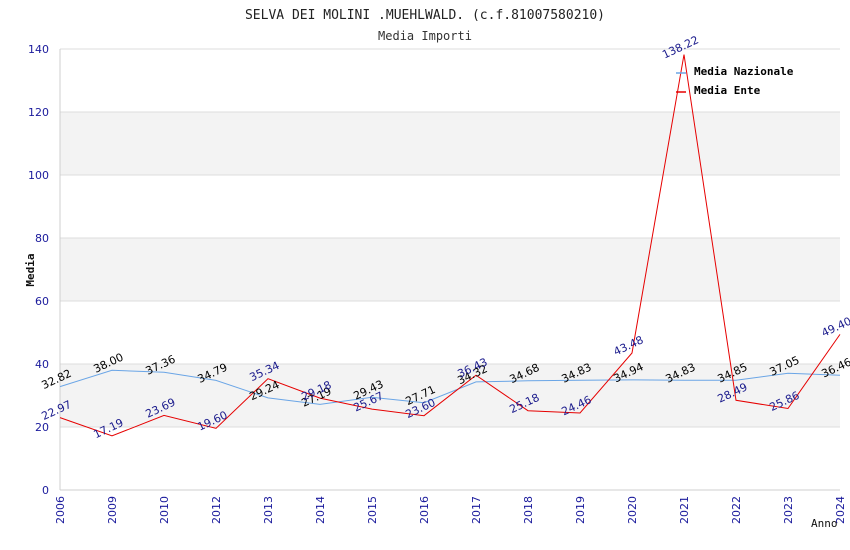 The image size is (850, 550). Describe the element at coordinates (628, 345) in the screenshot. I see `data-label: 43.48` at that location.